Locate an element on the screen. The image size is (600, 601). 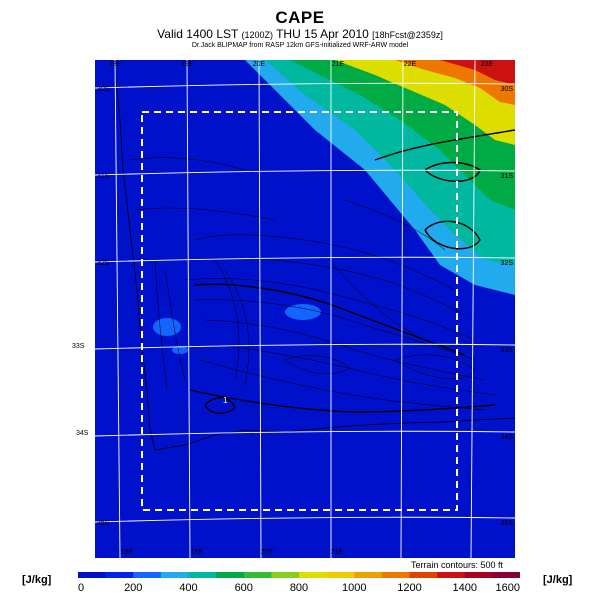
colorbar-tick-label: 600 is located at coordinates (244, 588).